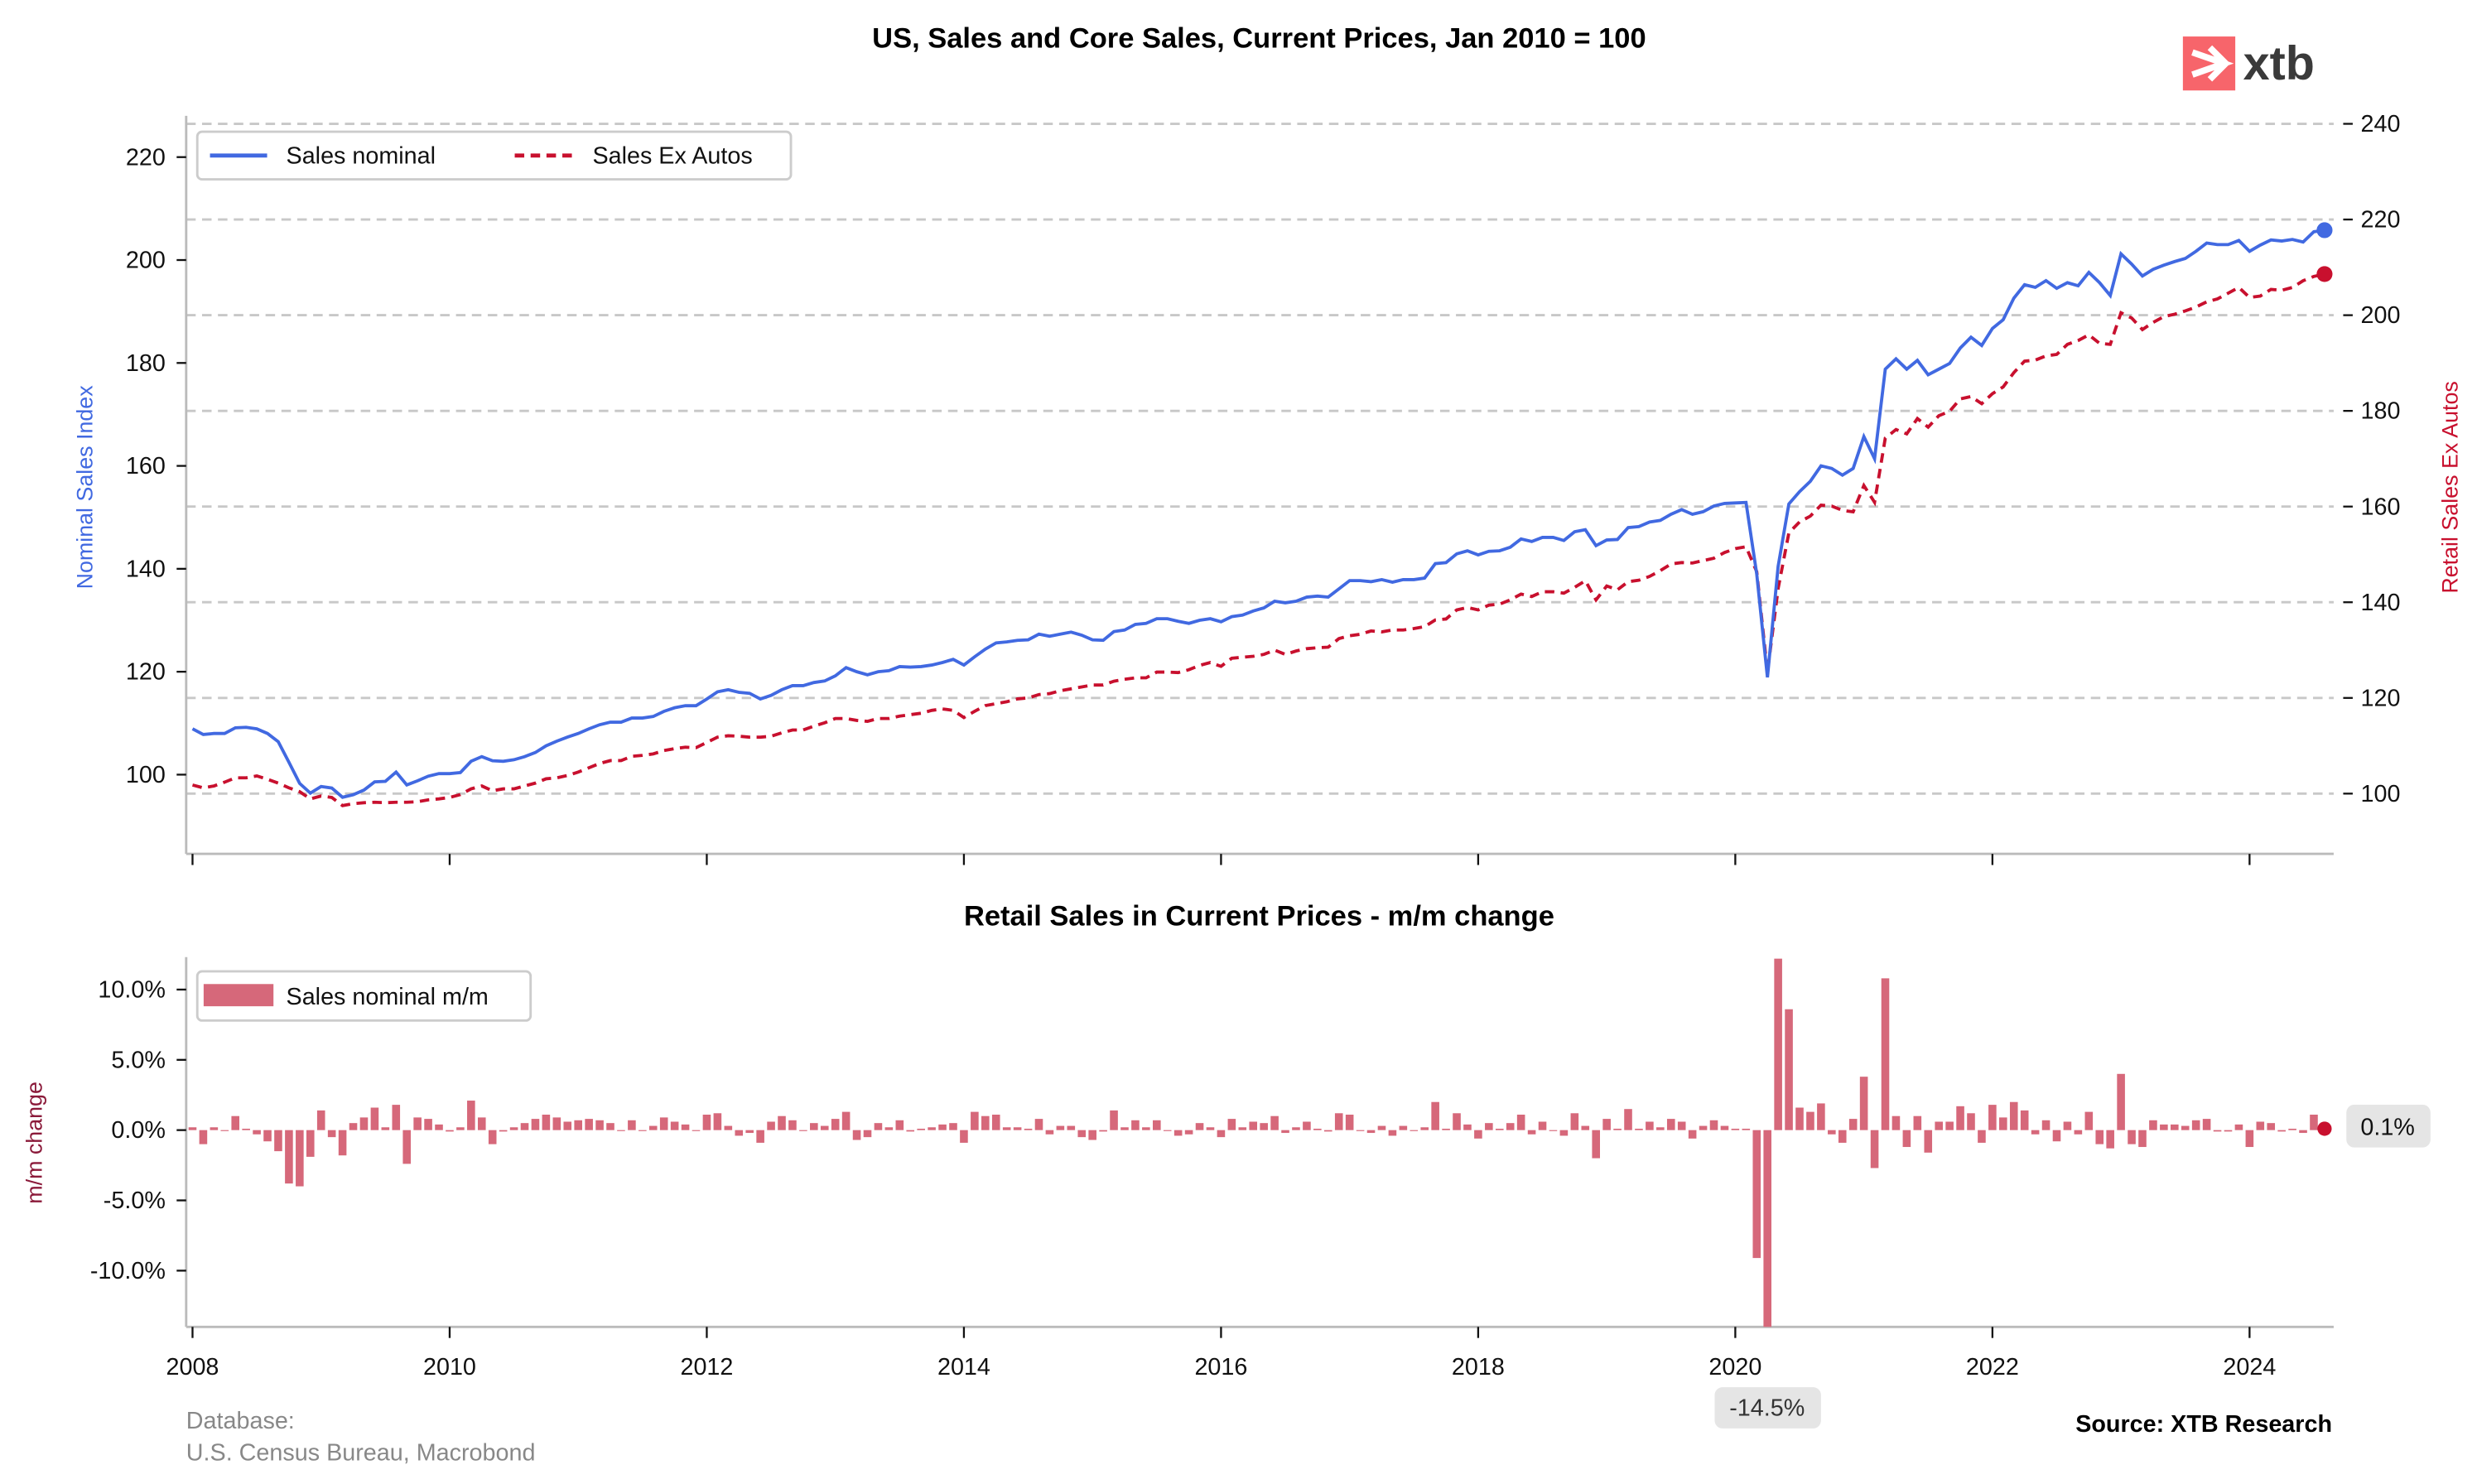 This screenshot has height=1484, width=2477. I want to click on left-y-axis-label: Nominal Sales Index, so click(86, 487).